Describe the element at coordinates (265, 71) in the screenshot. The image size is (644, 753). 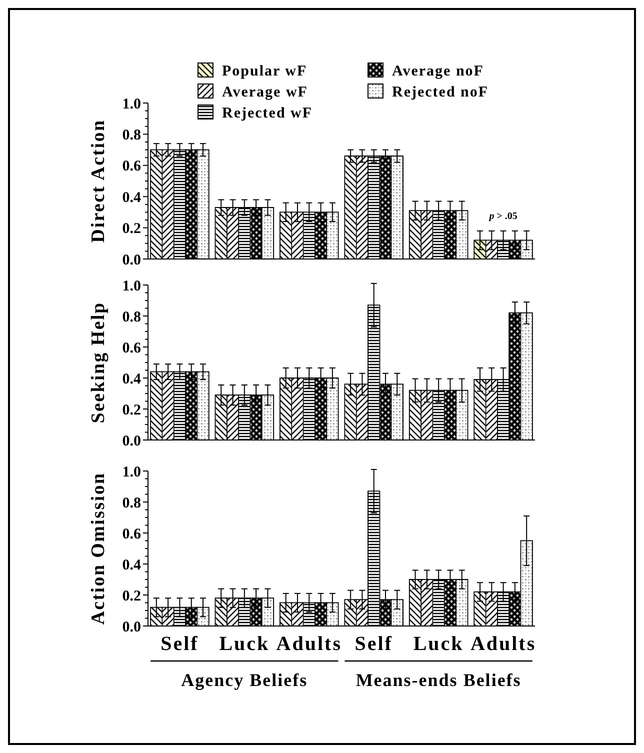
I see `legend-label: Popular wF` at that location.